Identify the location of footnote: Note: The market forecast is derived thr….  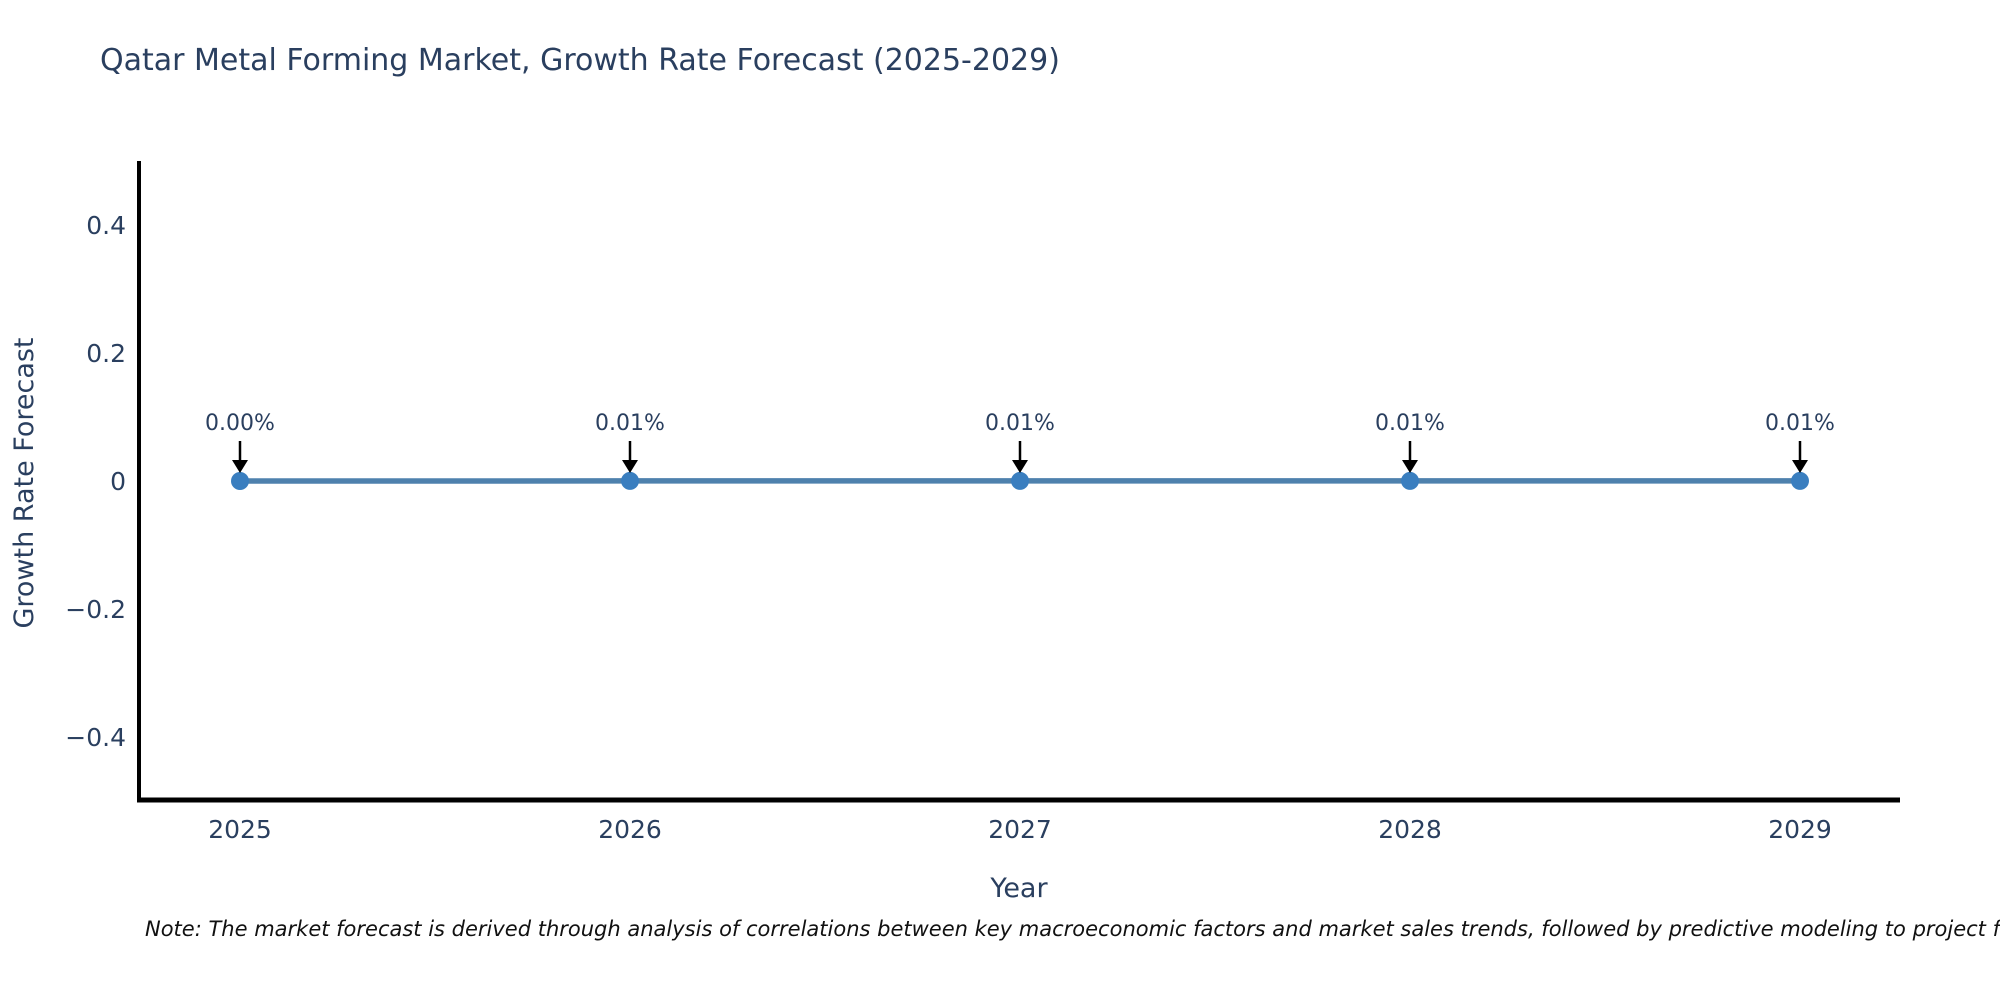
(1072, 929).